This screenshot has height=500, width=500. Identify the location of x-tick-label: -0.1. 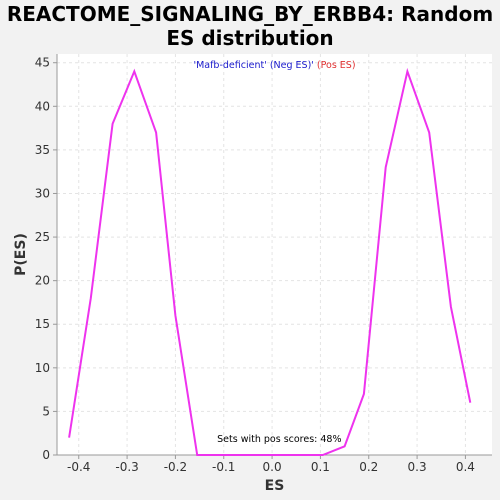
(223, 467).